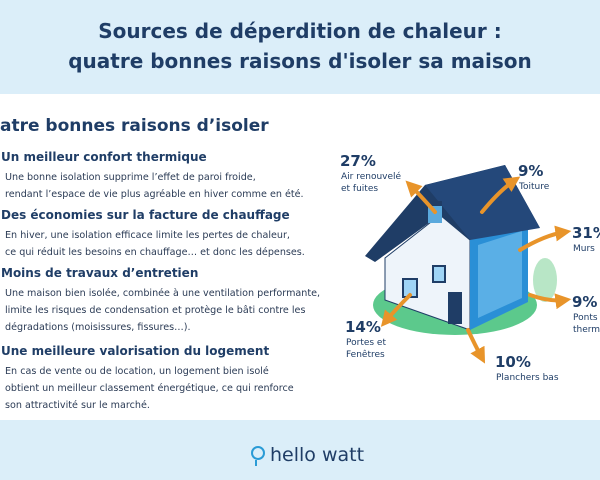  What do you see at coordinates (365, 354) in the screenshot?
I see `source-label: Fenêtres` at bounding box center [365, 354].